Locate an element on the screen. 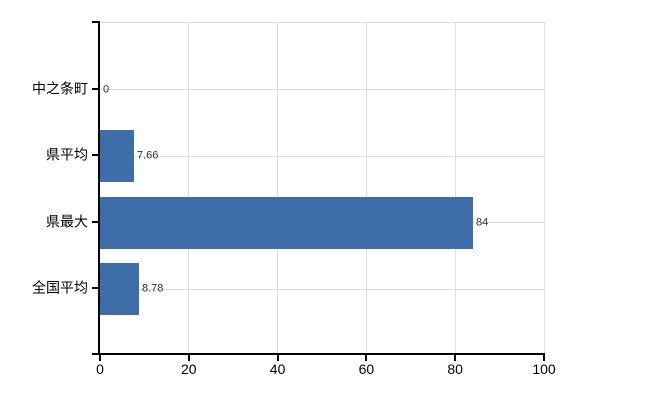 The height and width of the screenshot is (400, 650). category-label: 県最大 is located at coordinates (67, 221).